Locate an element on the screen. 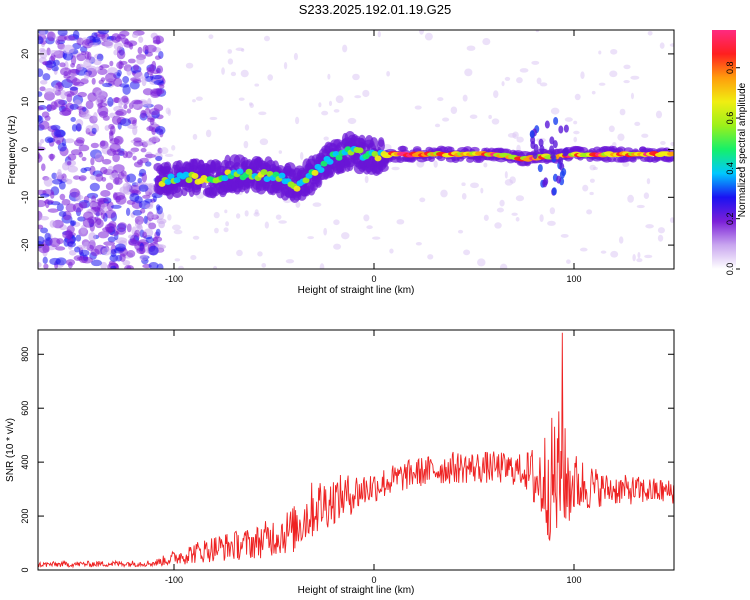  snr-x-tick-label: 0 is located at coordinates (373, 580).